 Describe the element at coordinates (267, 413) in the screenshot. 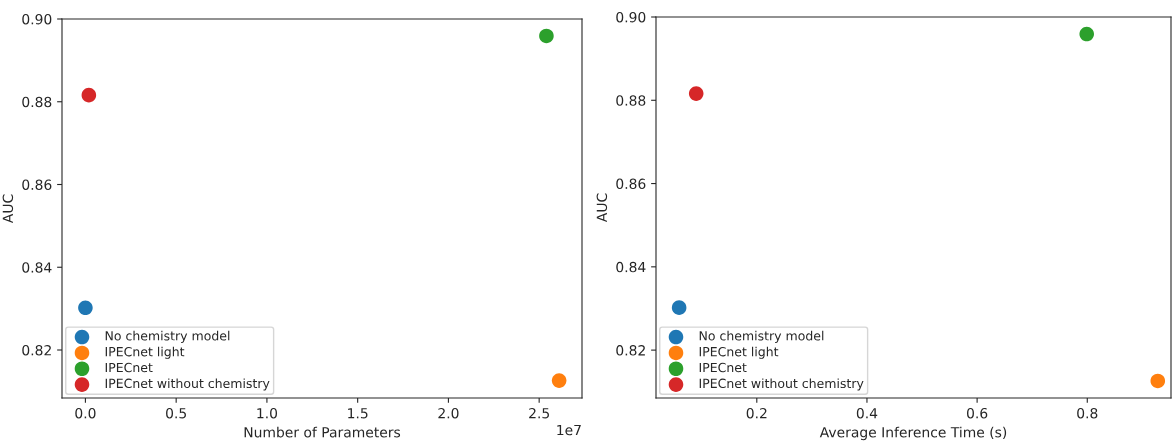

I see `x-tick-label: 1.0` at that location.